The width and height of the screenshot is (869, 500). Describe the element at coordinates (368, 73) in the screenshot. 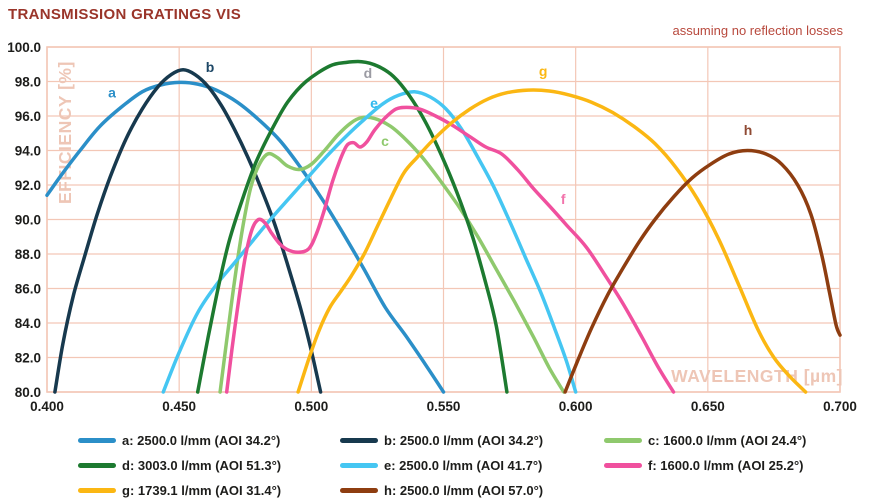

I see `curve-label-d: d` at that location.